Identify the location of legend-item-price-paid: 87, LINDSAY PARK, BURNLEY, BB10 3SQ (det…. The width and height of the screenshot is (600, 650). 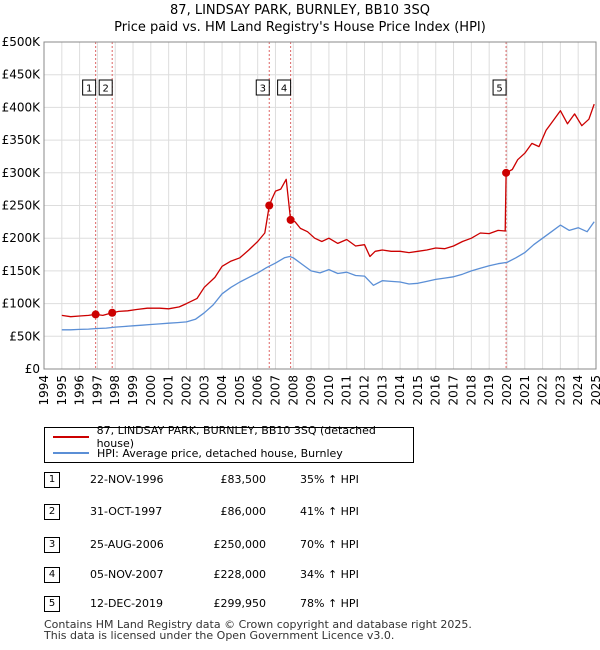
(233, 437).